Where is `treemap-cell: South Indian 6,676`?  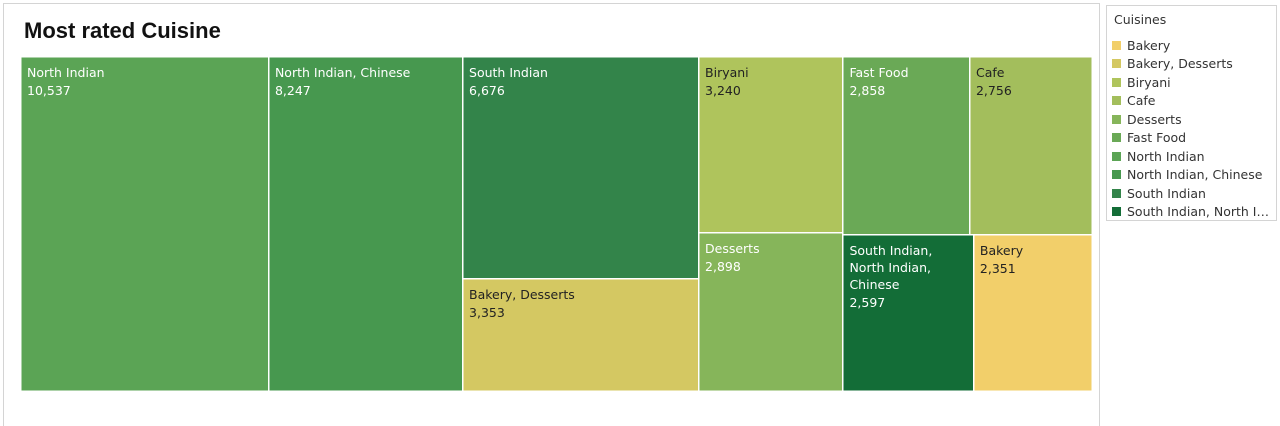
treemap-cell: South Indian 6,676 is located at coordinates (581, 168).